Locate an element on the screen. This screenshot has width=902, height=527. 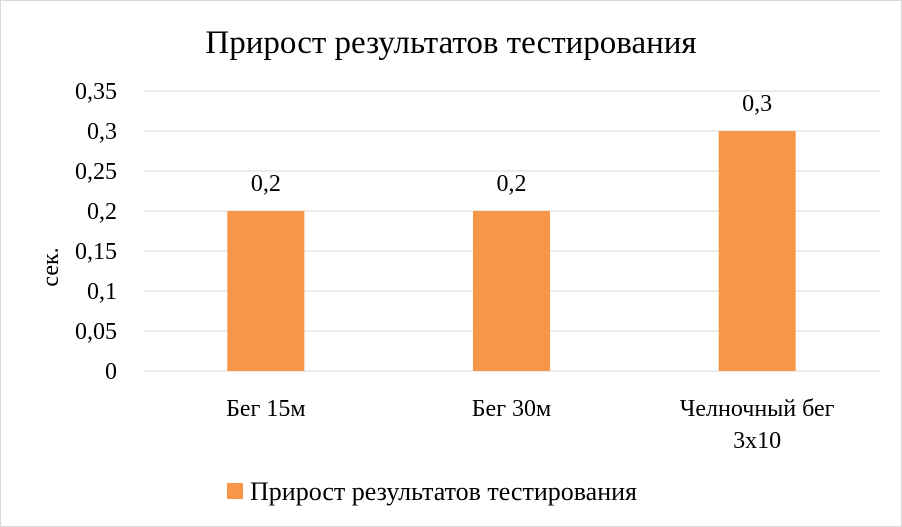
legend: Прирост результатов тестирования is located at coordinates (432, 491).